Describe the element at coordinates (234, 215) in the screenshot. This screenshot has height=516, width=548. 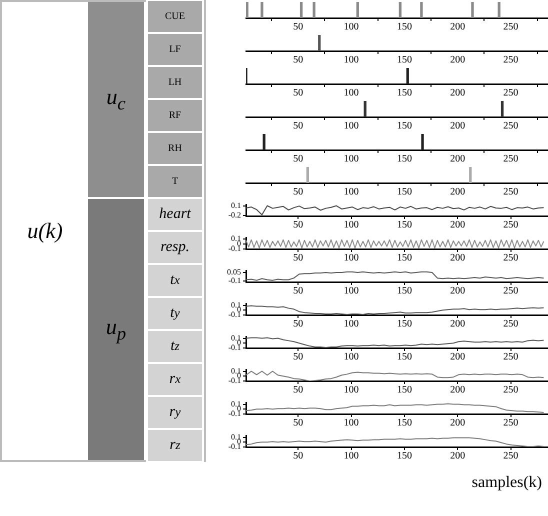
I see `y-tick-label: -0.2` at that location.